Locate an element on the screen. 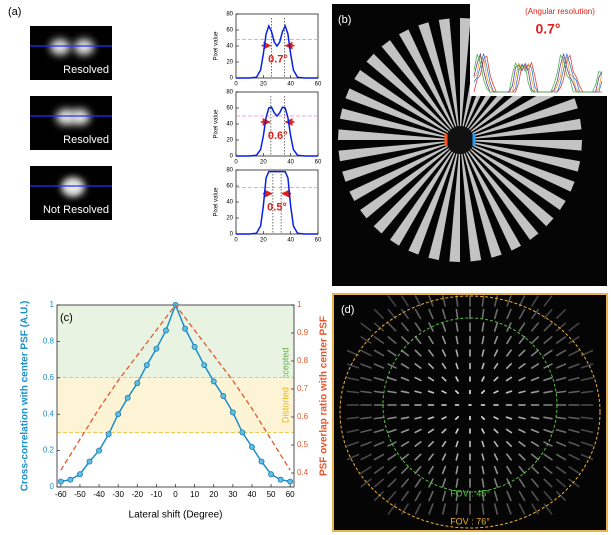 The image size is (611, 535). x-tick-label: 40 is located at coordinates (251, 494).